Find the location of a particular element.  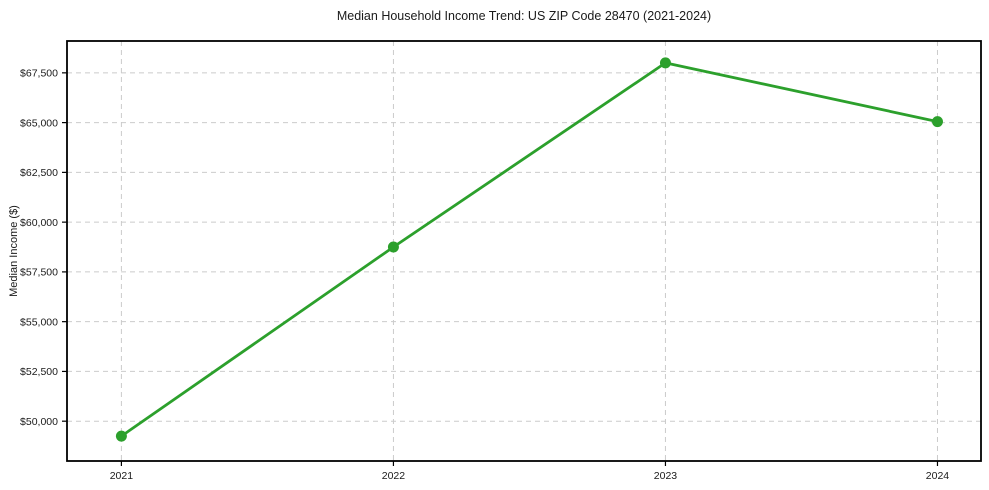

data-point-marker-2024 is located at coordinates (937, 122).